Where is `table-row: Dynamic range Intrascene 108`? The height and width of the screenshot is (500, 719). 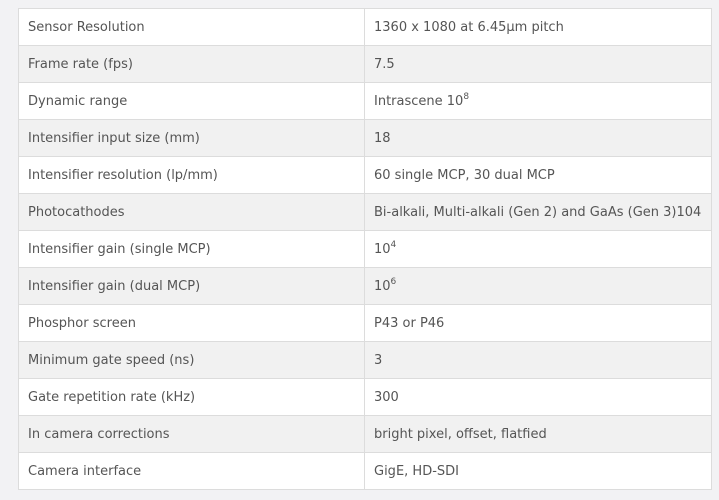
table-row: Dynamic range Intrascene 108 is located at coordinates (365, 101).